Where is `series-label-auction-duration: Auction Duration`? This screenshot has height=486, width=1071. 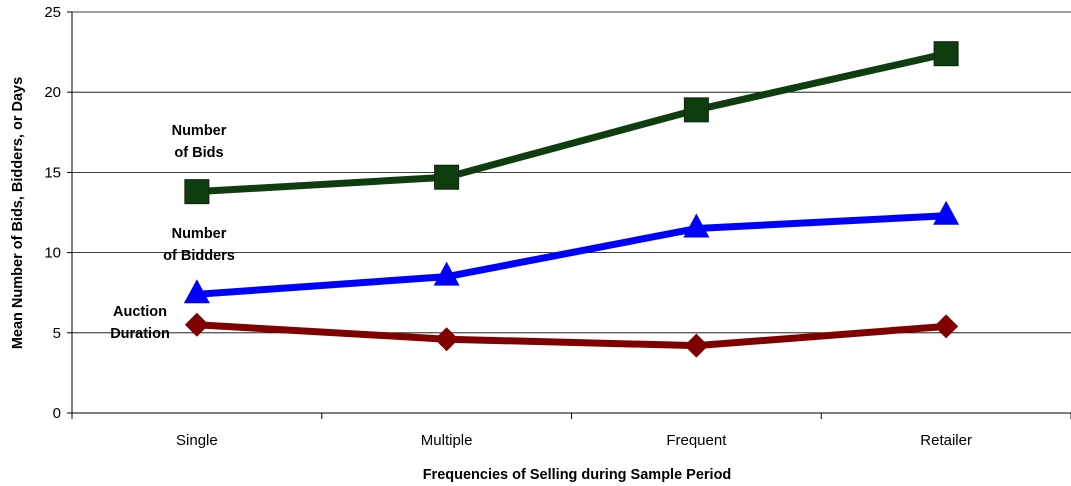
series-label-auction-duration: Auction Duration is located at coordinates (140, 323).